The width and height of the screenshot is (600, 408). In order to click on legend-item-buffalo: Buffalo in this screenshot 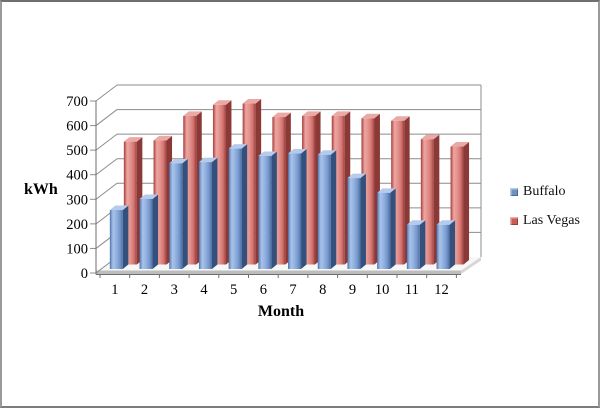, I will do `click(545, 192)`.